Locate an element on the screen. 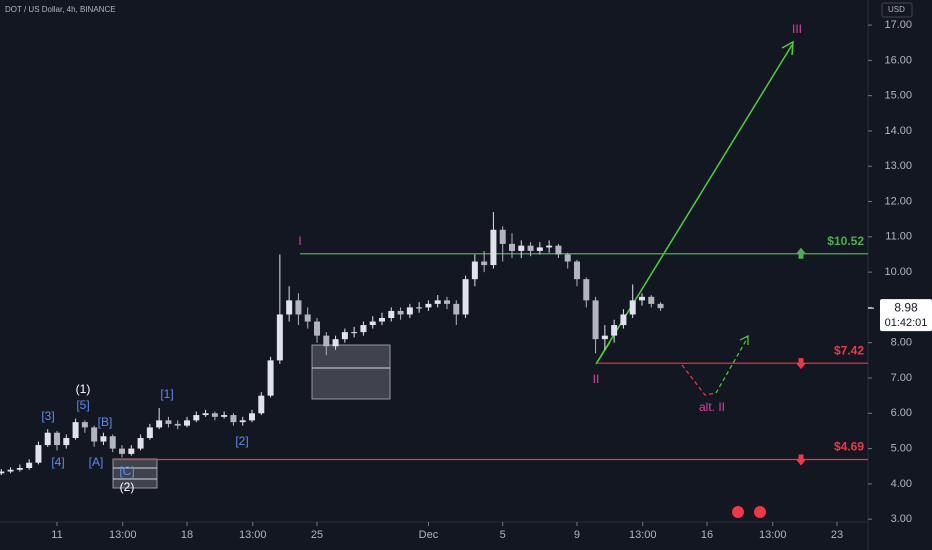 The width and height of the screenshot is (932, 550). wave-label: [1] is located at coordinates (166, 394).